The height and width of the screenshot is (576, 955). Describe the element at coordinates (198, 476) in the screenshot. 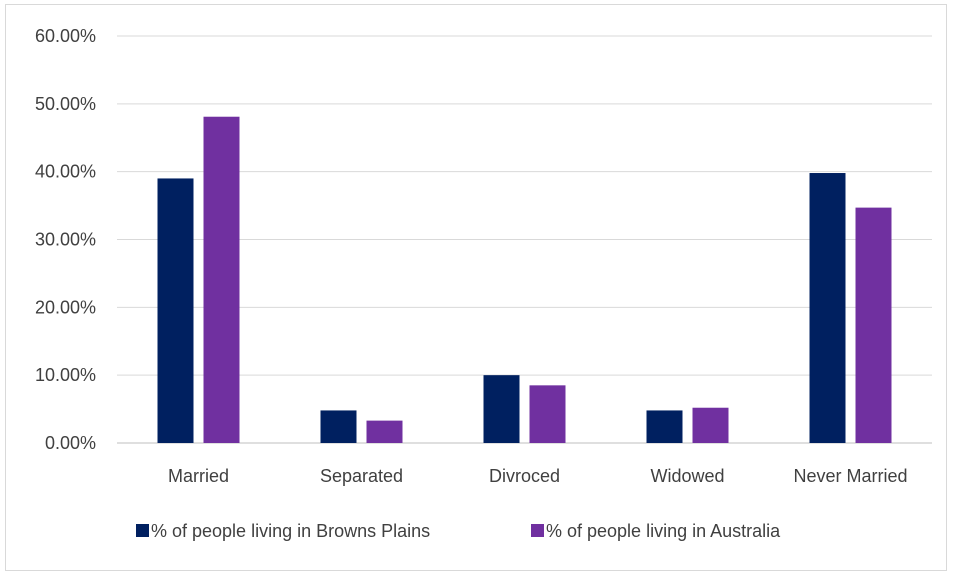

I see `x-tick-label: Married` at that location.